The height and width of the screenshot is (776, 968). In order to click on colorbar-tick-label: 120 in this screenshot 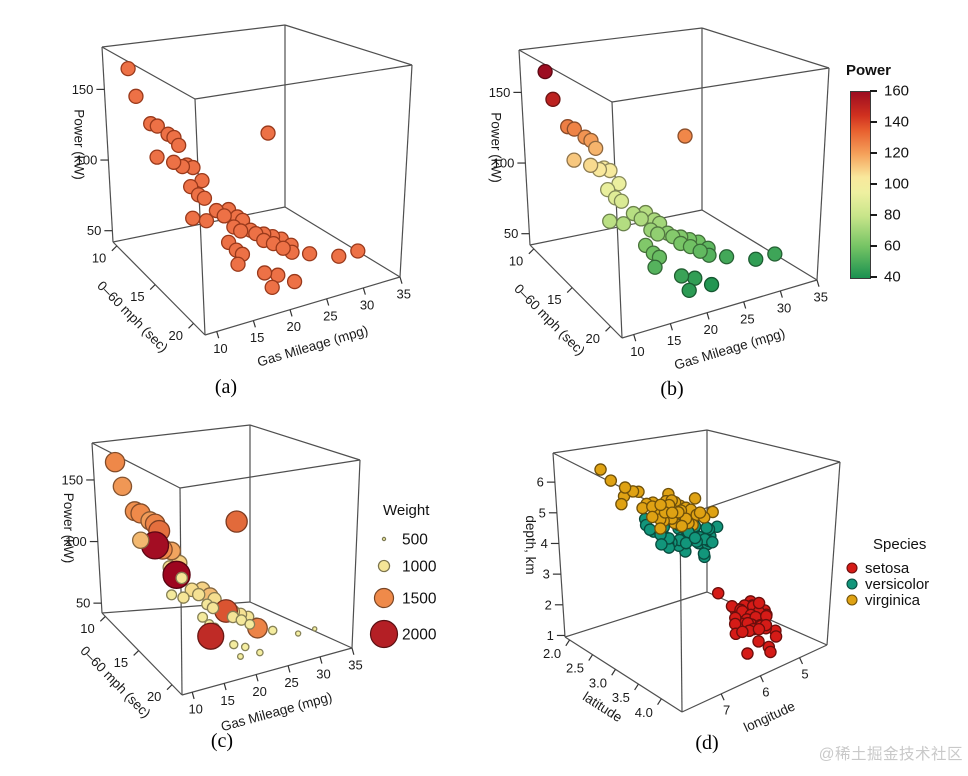, I will do `click(897, 153)`.